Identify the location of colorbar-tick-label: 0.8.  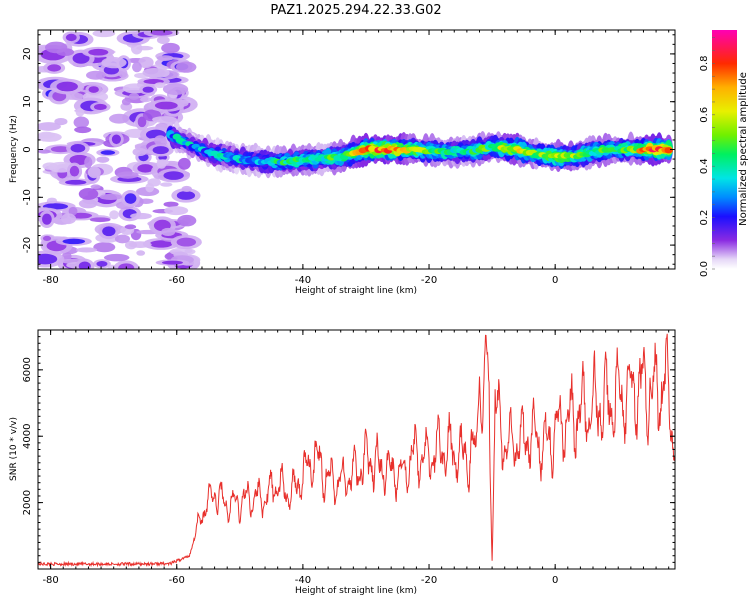
(704, 63).